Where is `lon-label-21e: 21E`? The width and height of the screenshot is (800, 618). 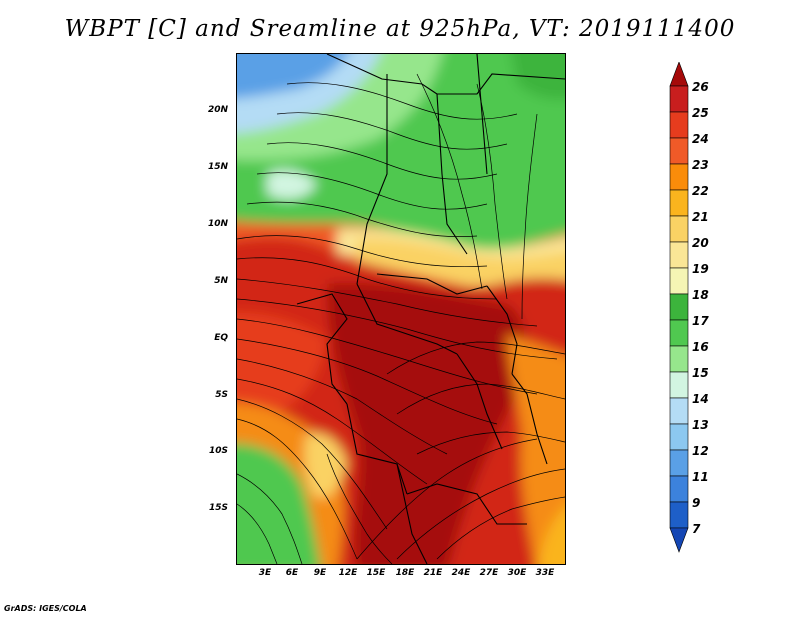
lon-label-21e: 21E is located at coordinates (433, 573).